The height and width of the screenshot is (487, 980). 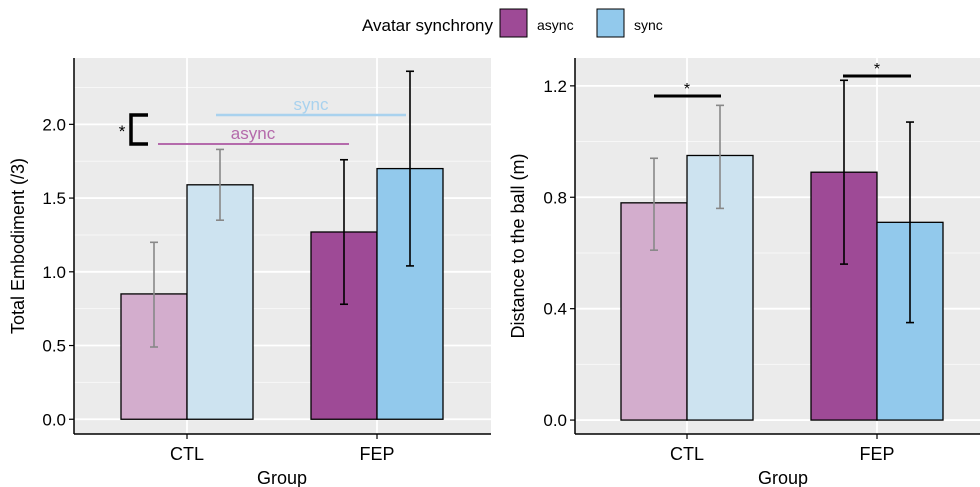 I want to click on left-sync-comparison-label: sync, so click(x=311, y=104).